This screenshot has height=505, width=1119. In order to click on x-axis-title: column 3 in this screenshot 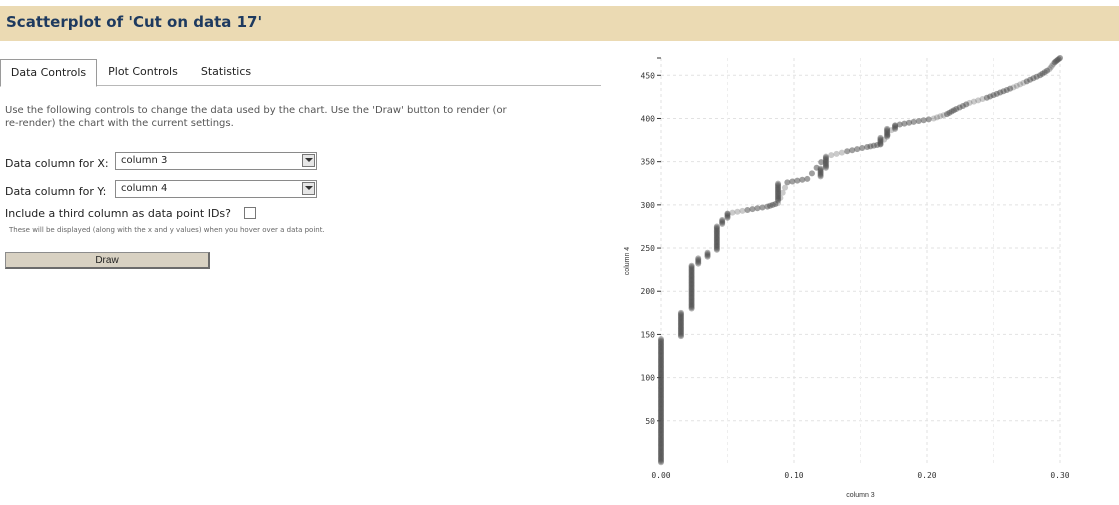, I will do `click(860, 495)`.